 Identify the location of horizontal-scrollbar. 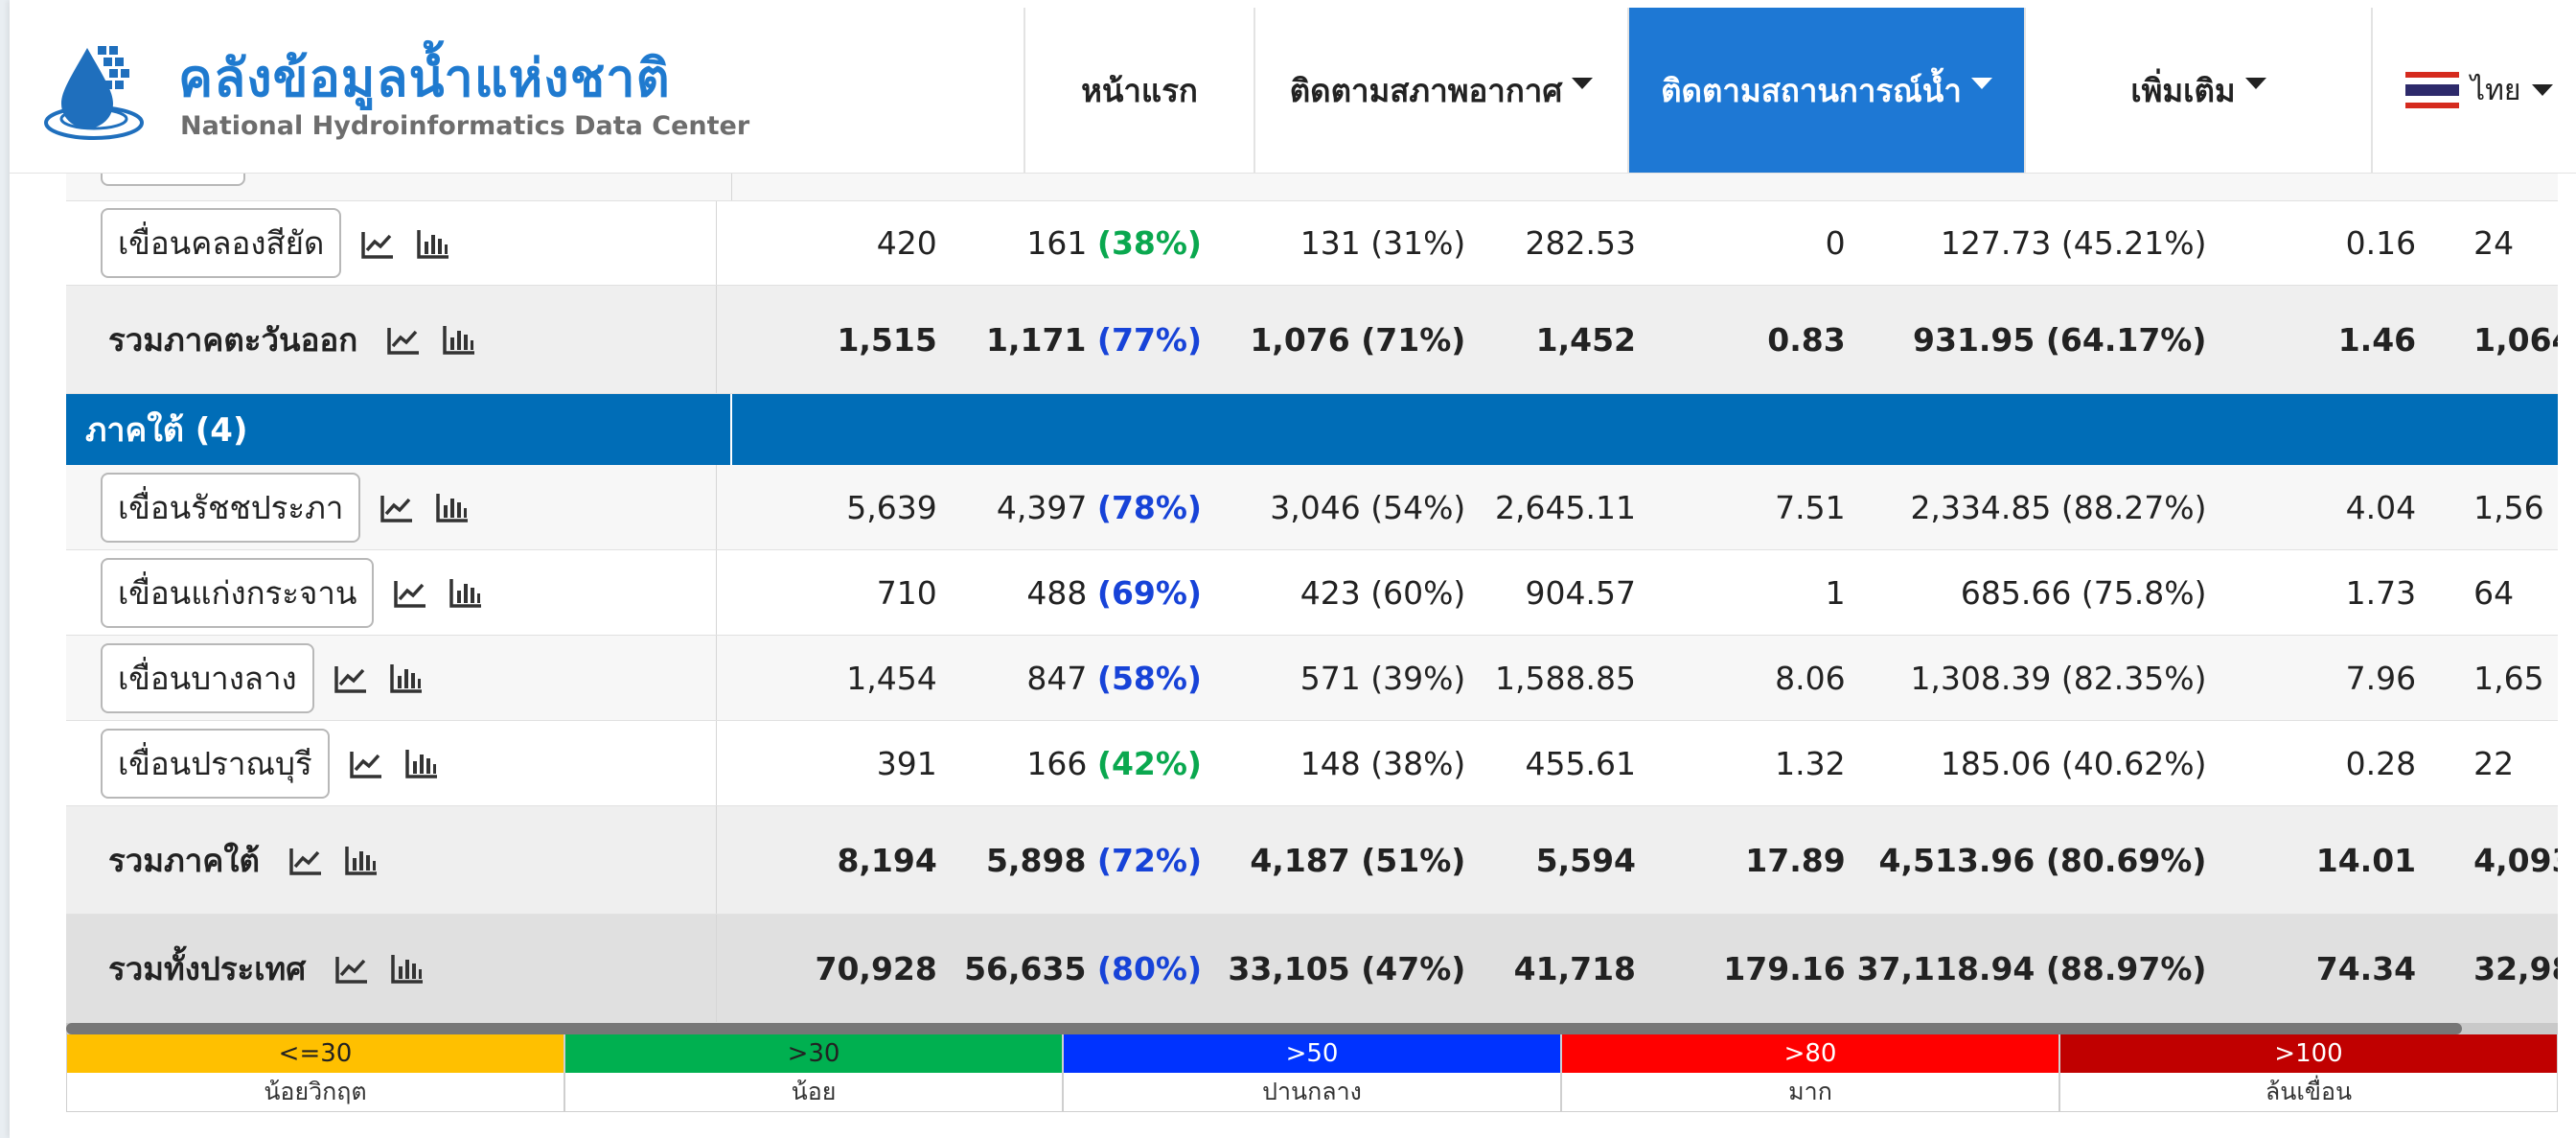
(1312, 1028).